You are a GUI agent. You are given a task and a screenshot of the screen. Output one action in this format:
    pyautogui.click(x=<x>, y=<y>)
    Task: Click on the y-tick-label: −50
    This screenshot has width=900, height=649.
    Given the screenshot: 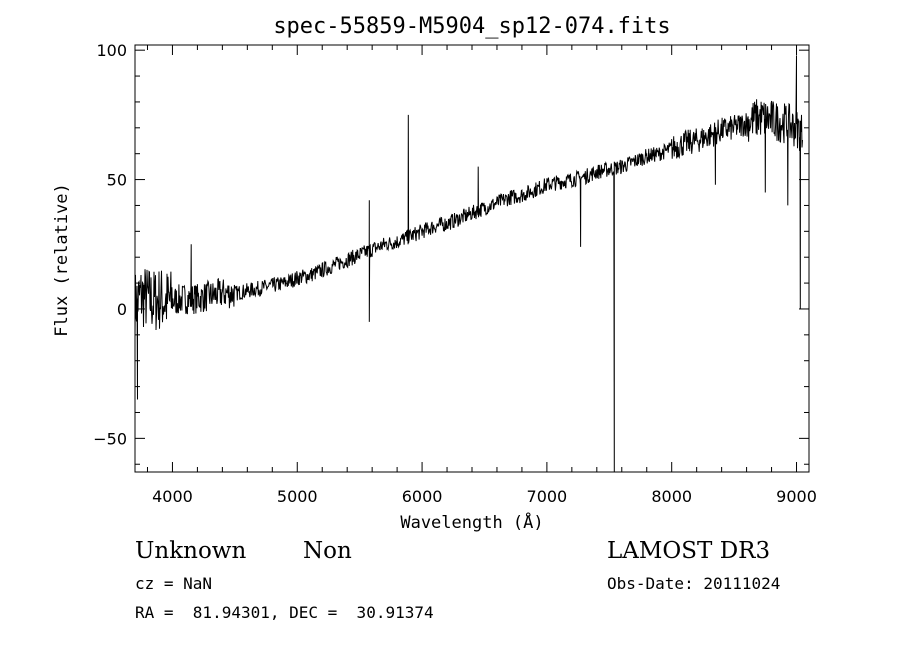 What is the action you would take?
    pyautogui.click(x=110, y=438)
    